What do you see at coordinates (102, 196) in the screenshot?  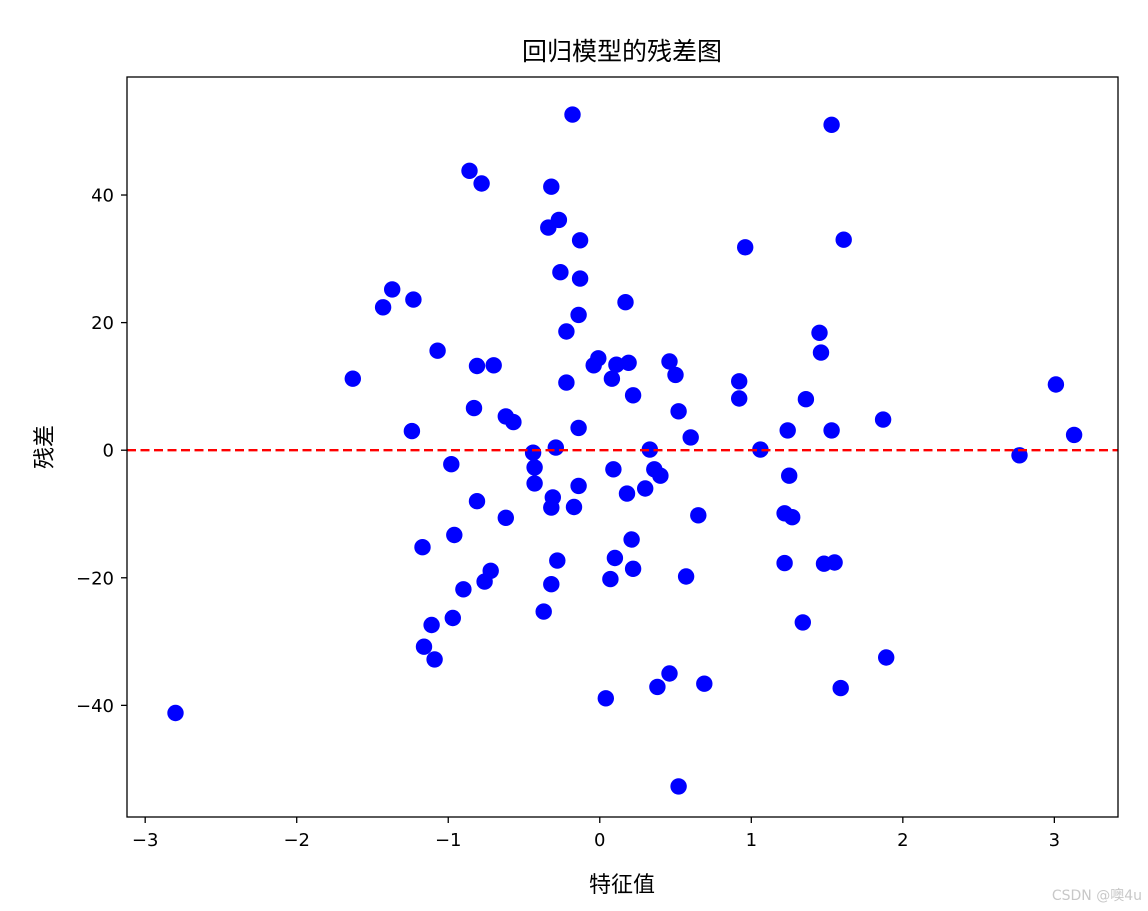 I see `y-tick-label: 40` at bounding box center [102, 196].